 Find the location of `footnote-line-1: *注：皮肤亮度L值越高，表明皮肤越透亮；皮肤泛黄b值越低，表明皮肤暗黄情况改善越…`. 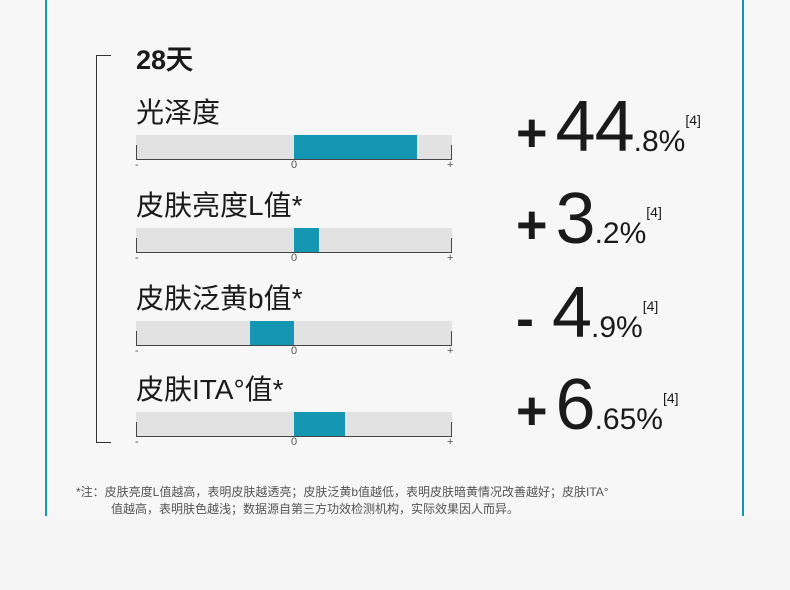

footnote-line-1: *注：皮肤亮度L值越高，表明皮肤越透亮；皮肤泛黄b值越低，表明皮肤暗黄情况改善越… is located at coordinates (342, 492).